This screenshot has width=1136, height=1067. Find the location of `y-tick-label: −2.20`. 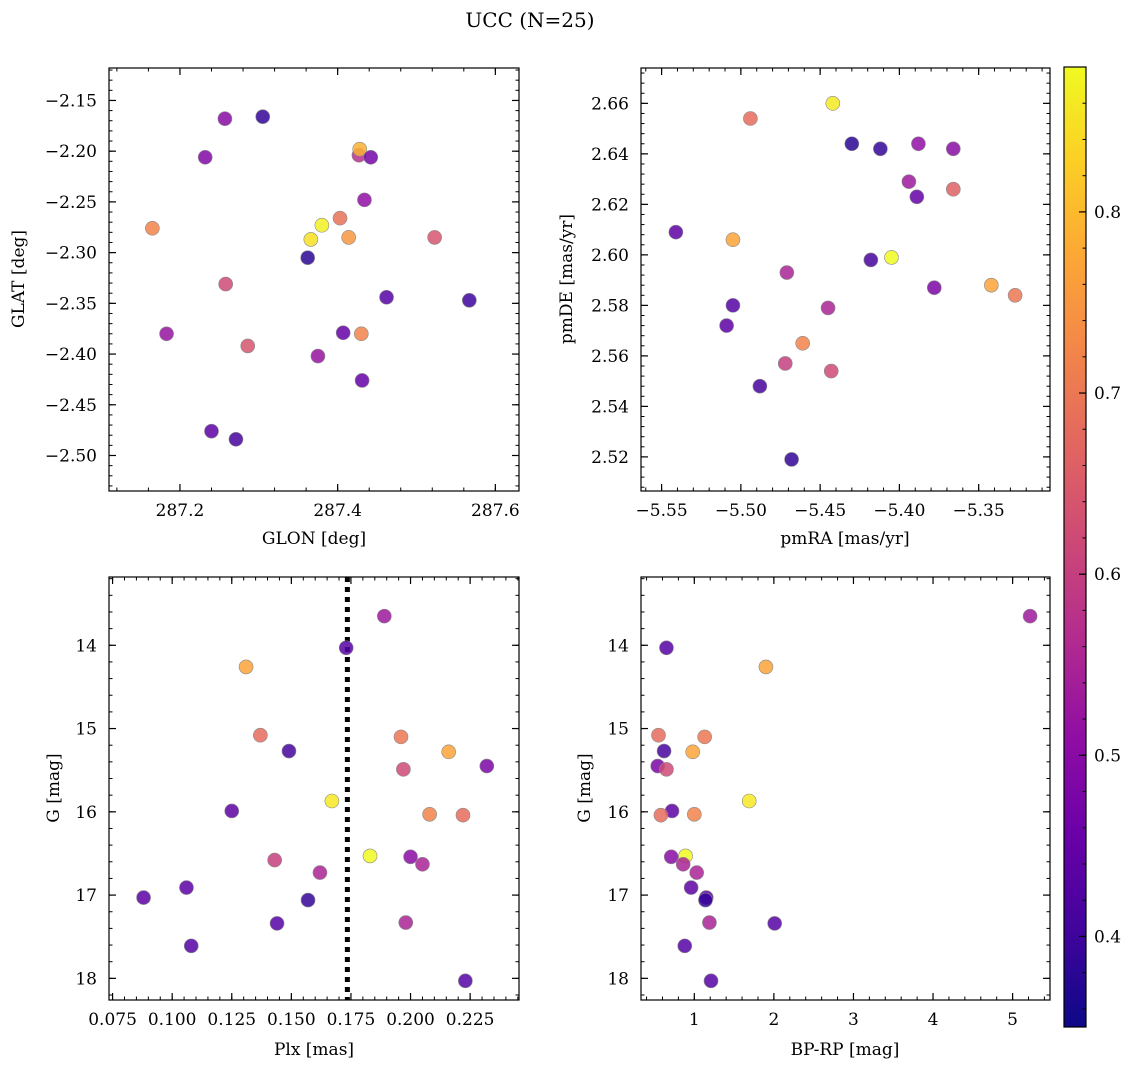

y-tick-label: −2.20 is located at coordinates (71, 152).